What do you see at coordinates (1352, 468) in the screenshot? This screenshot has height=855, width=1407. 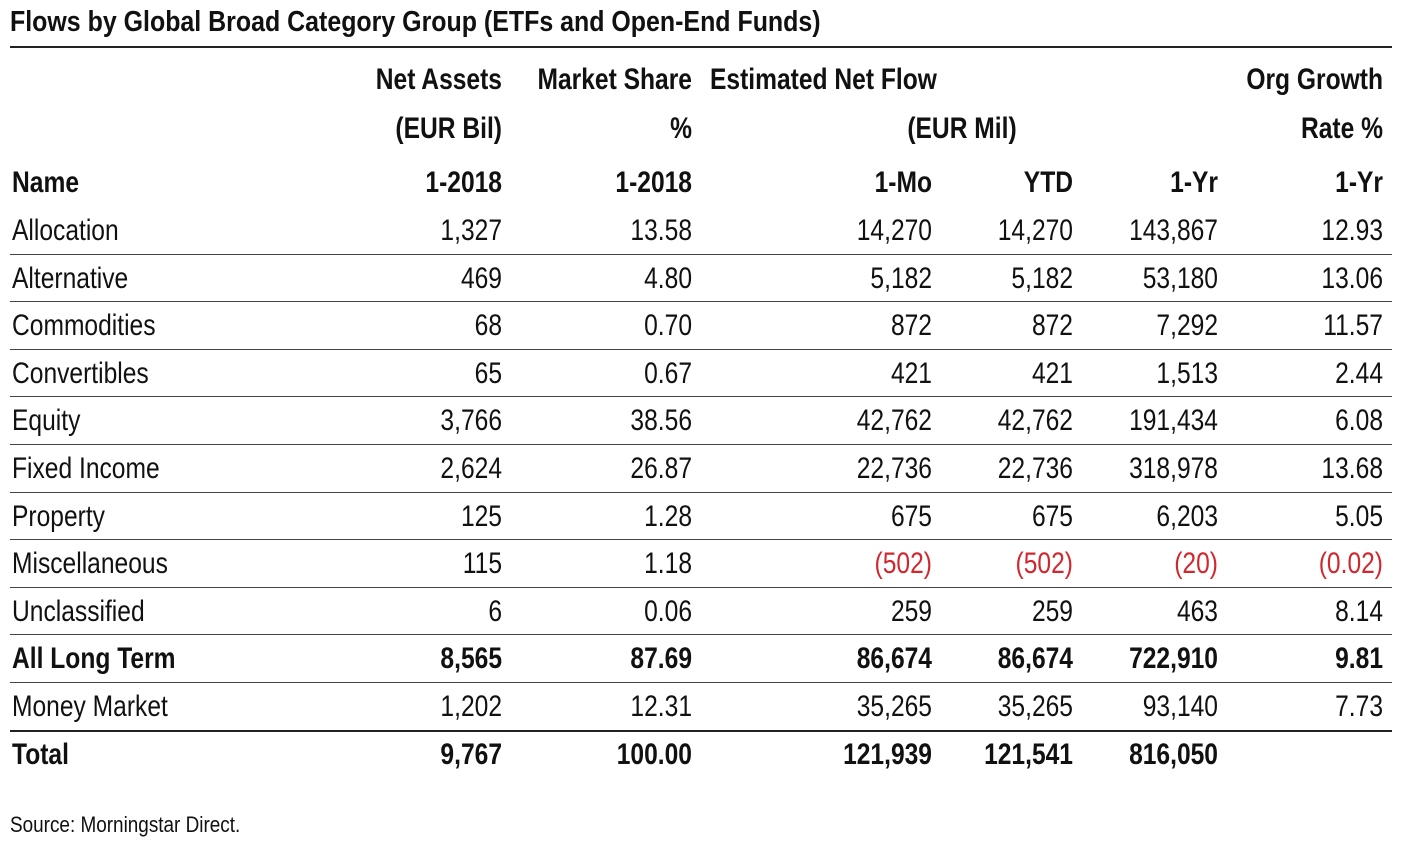 I see `data-cell: 13.68` at bounding box center [1352, 468].